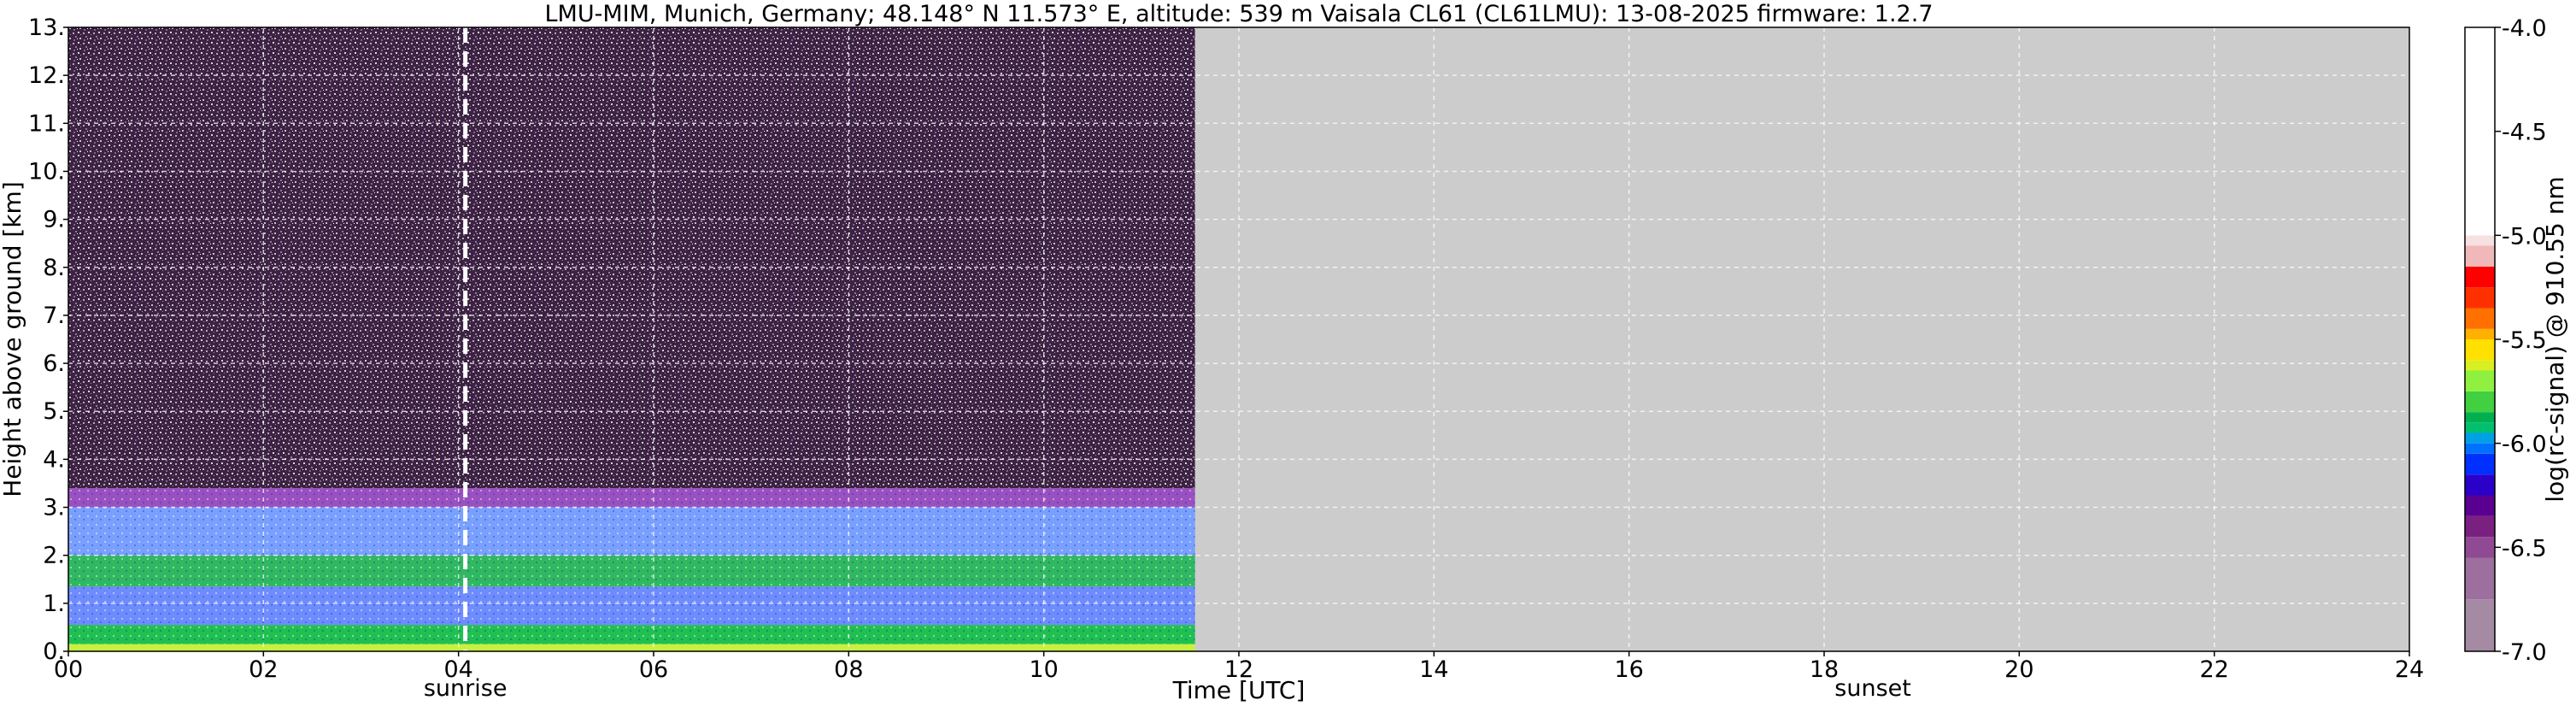 This screenshot has height=706, width=2576. I want to click on y-tick-label: 0., so click(54, 651).